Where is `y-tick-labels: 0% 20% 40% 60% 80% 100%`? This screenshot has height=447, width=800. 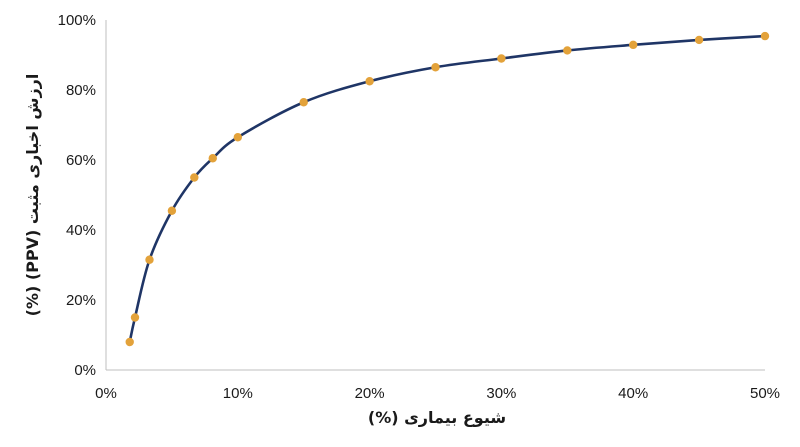
y-tick-labels: 0% 20% 40% 60% 80% 100% is located at coordinates (77, 195).